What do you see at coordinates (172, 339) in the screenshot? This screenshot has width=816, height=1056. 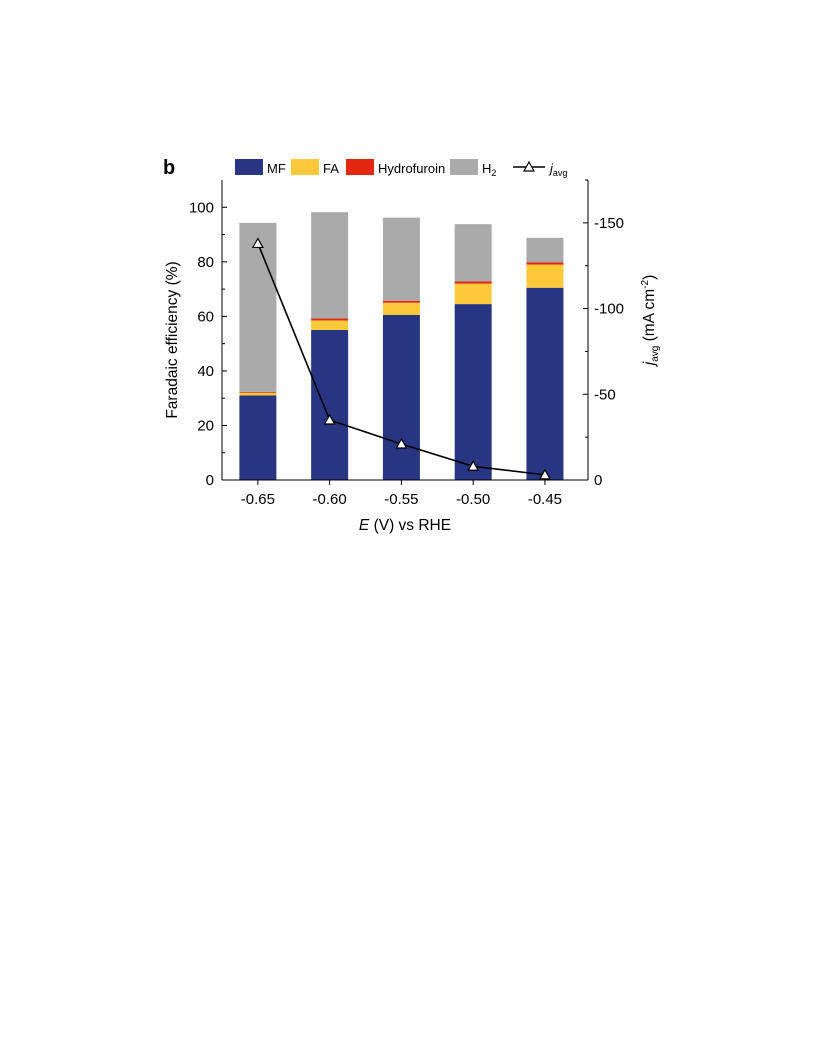 I see `y-axis-title: Faradaic efficiency (%)` at bounding box center [172, 339].